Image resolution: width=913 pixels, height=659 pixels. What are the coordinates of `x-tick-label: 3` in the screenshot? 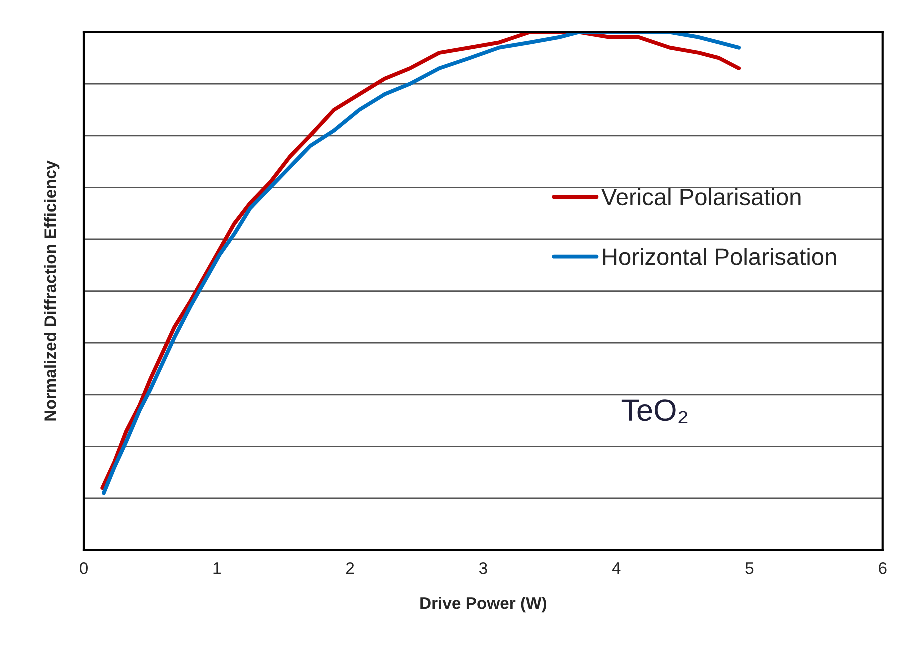 It's located at (483, 568).